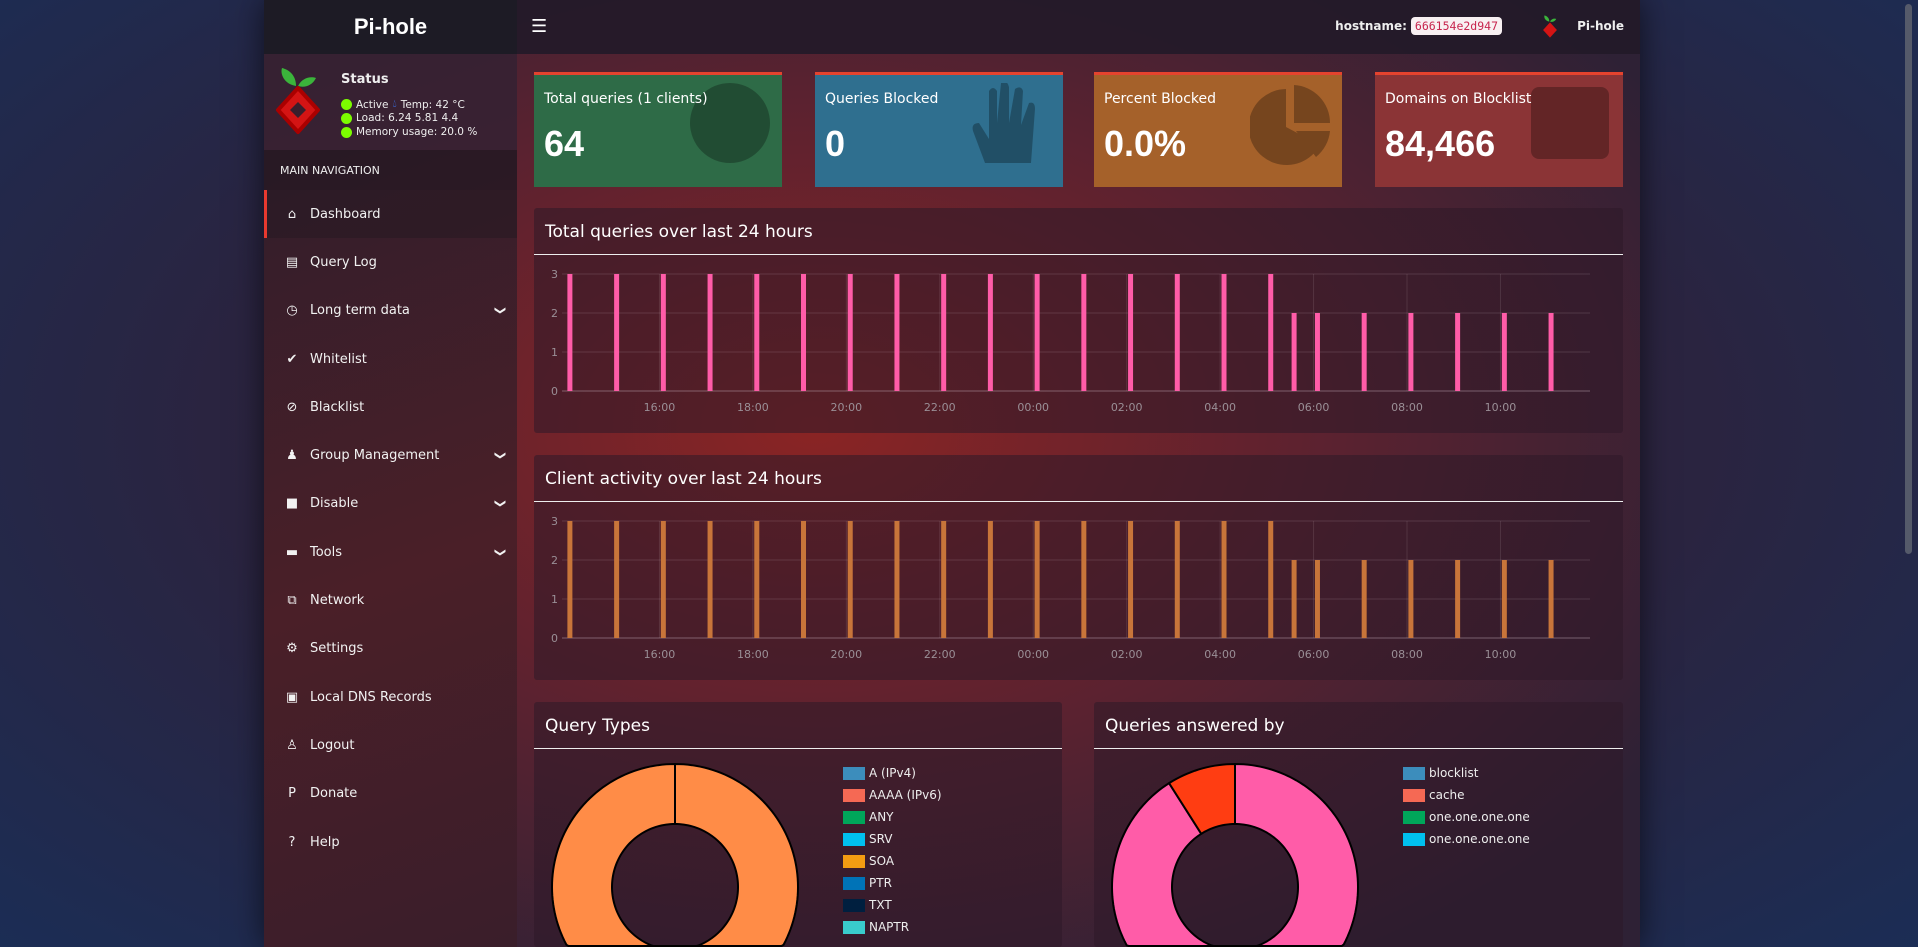 This screenshot has width=1918, height=947. Describe the element at coordinates (390, 600) in the screenshot. I see `sidebar-item-network: ⧉ Network` at that location.